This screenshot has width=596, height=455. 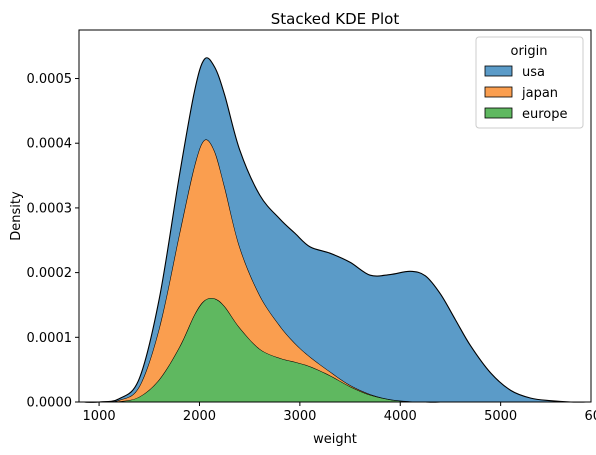 I want to click on legend-title: origin, so click(x=528, y=51).